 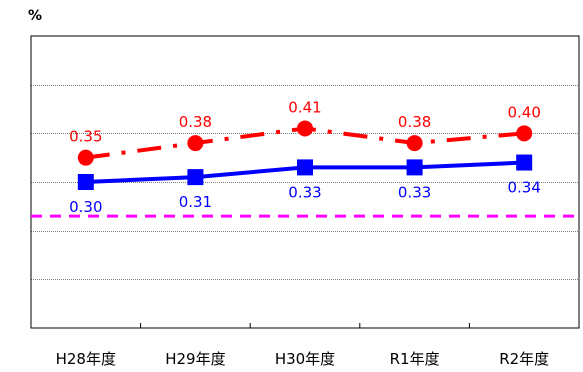 What do you see at coordinates (86, 359) in the screenshot?
I see `x-tick-label: H28年度` at bounding box center [86, 359].